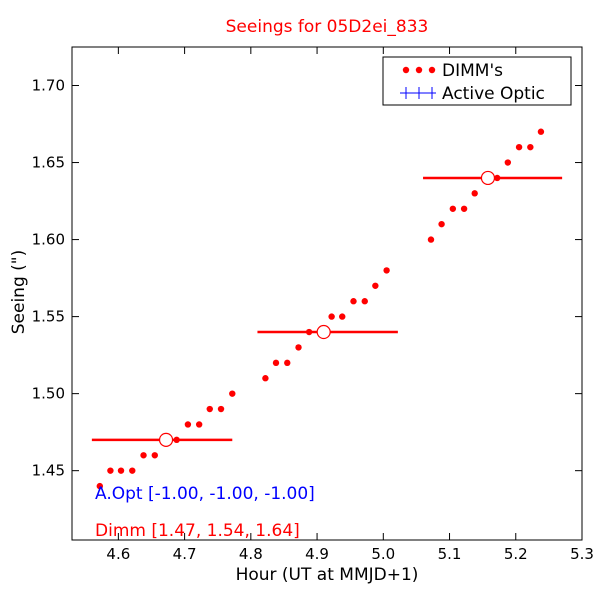 This screenshot has height=600, width=600. Describe the element at coordinates (48, 86) in the screenshot. I see `y-tick-label: 1.70` at that location.